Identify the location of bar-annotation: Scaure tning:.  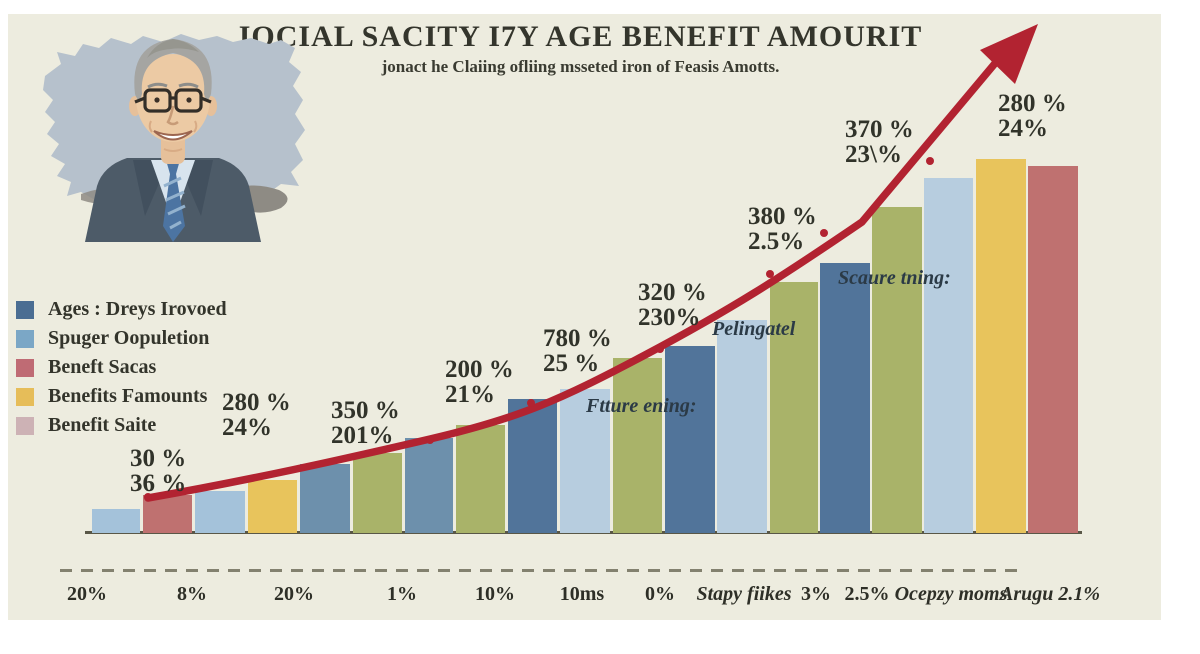
(894, 278).